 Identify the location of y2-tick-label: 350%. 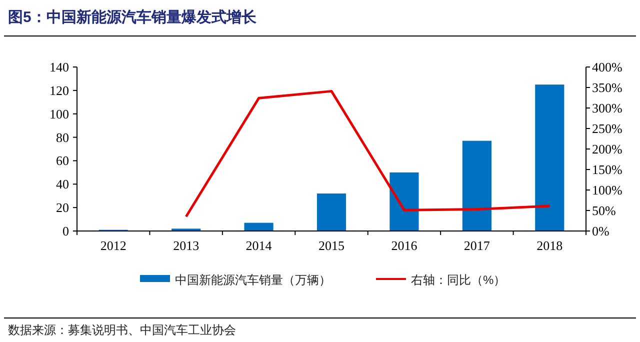
(607, 87).